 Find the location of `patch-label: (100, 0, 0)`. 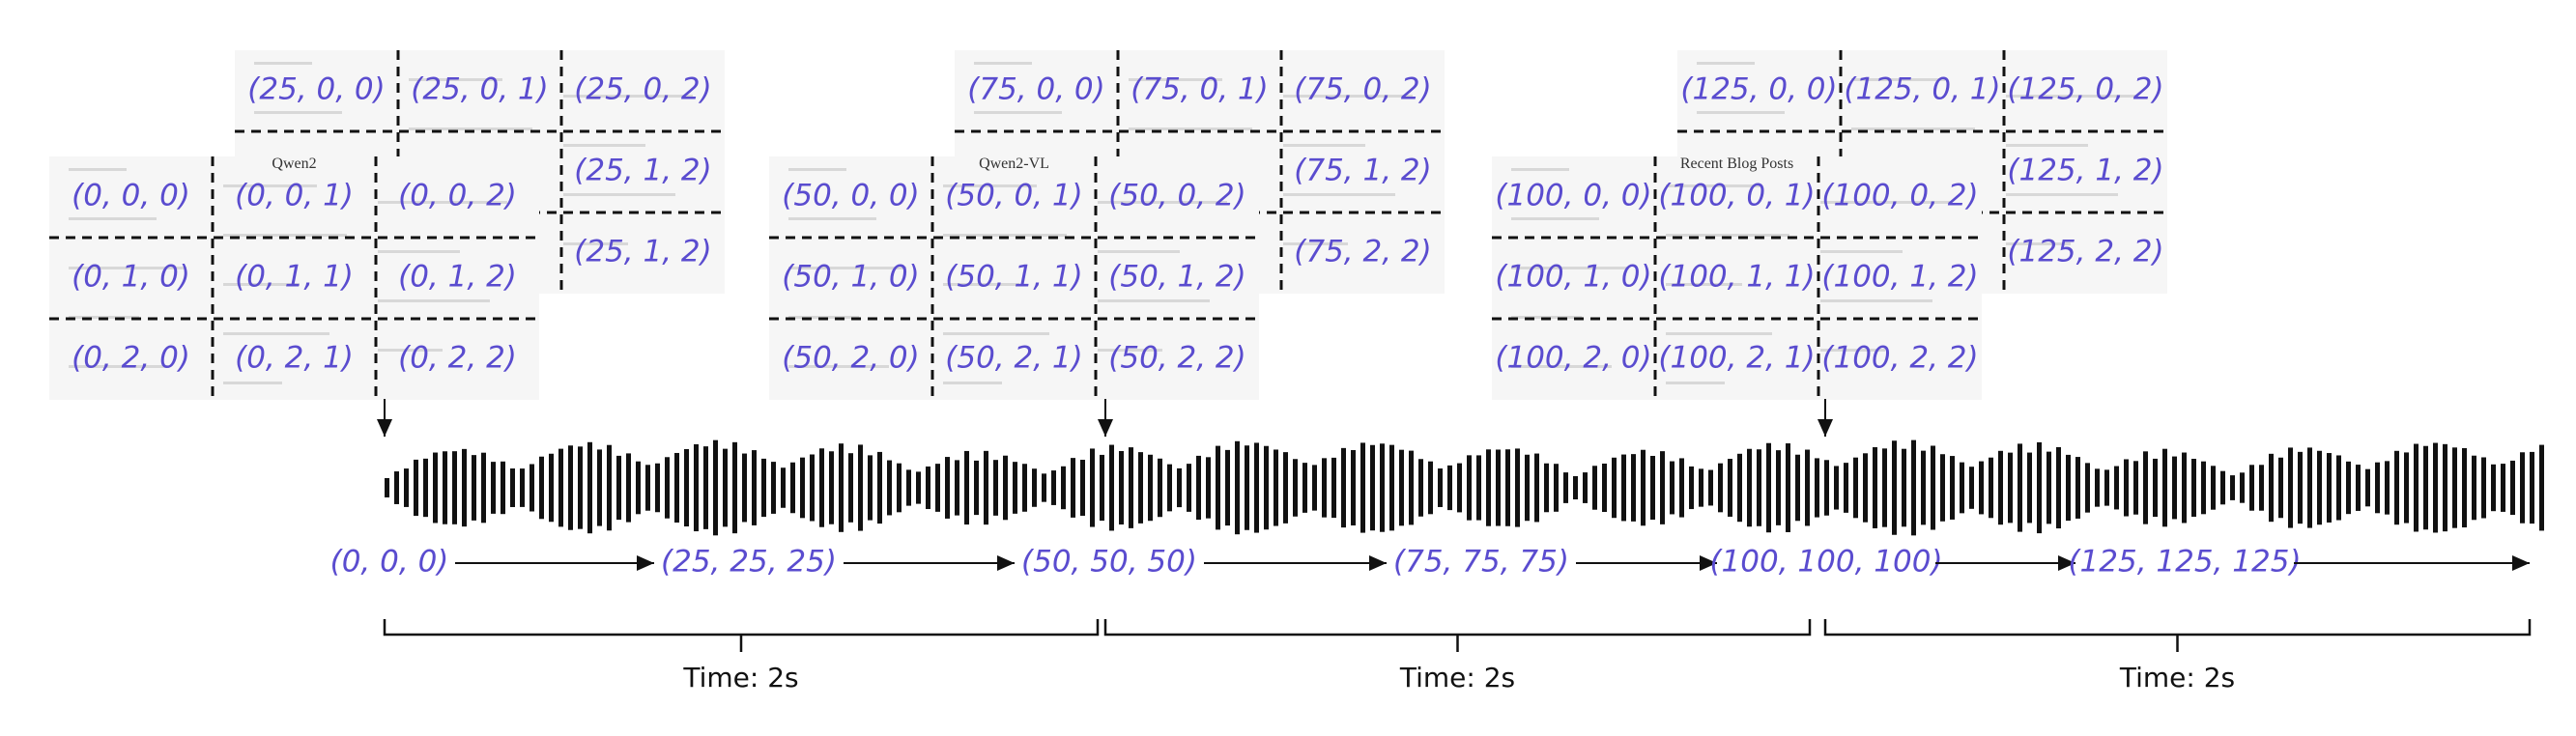

patch-label: (100, 0, 0) is located at coordinates (1573, 196).